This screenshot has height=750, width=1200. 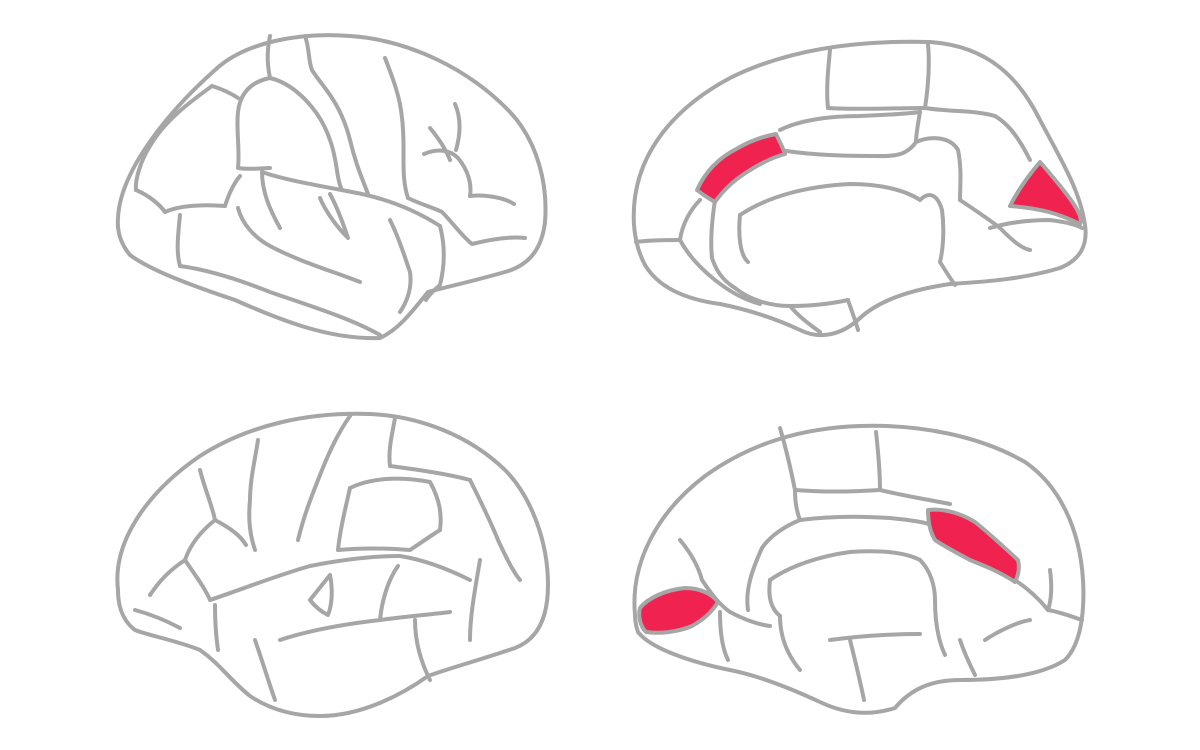 I want to click on brain-view-left-hemisphere-lateral, so click(x=331, y=187).